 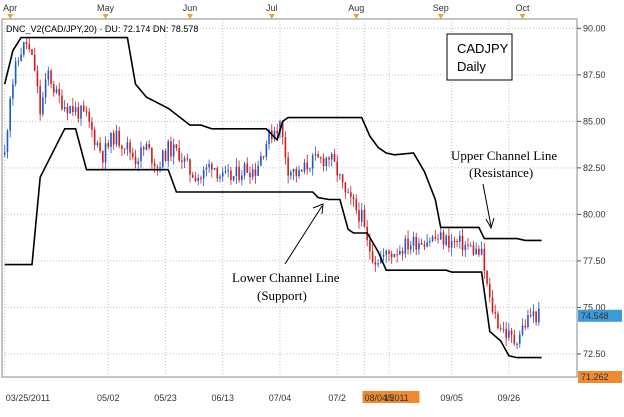 What do you see at coordinates (10, 8) in the screenshot?
I see `month-label: Apr` at bounding box center [10, 8].